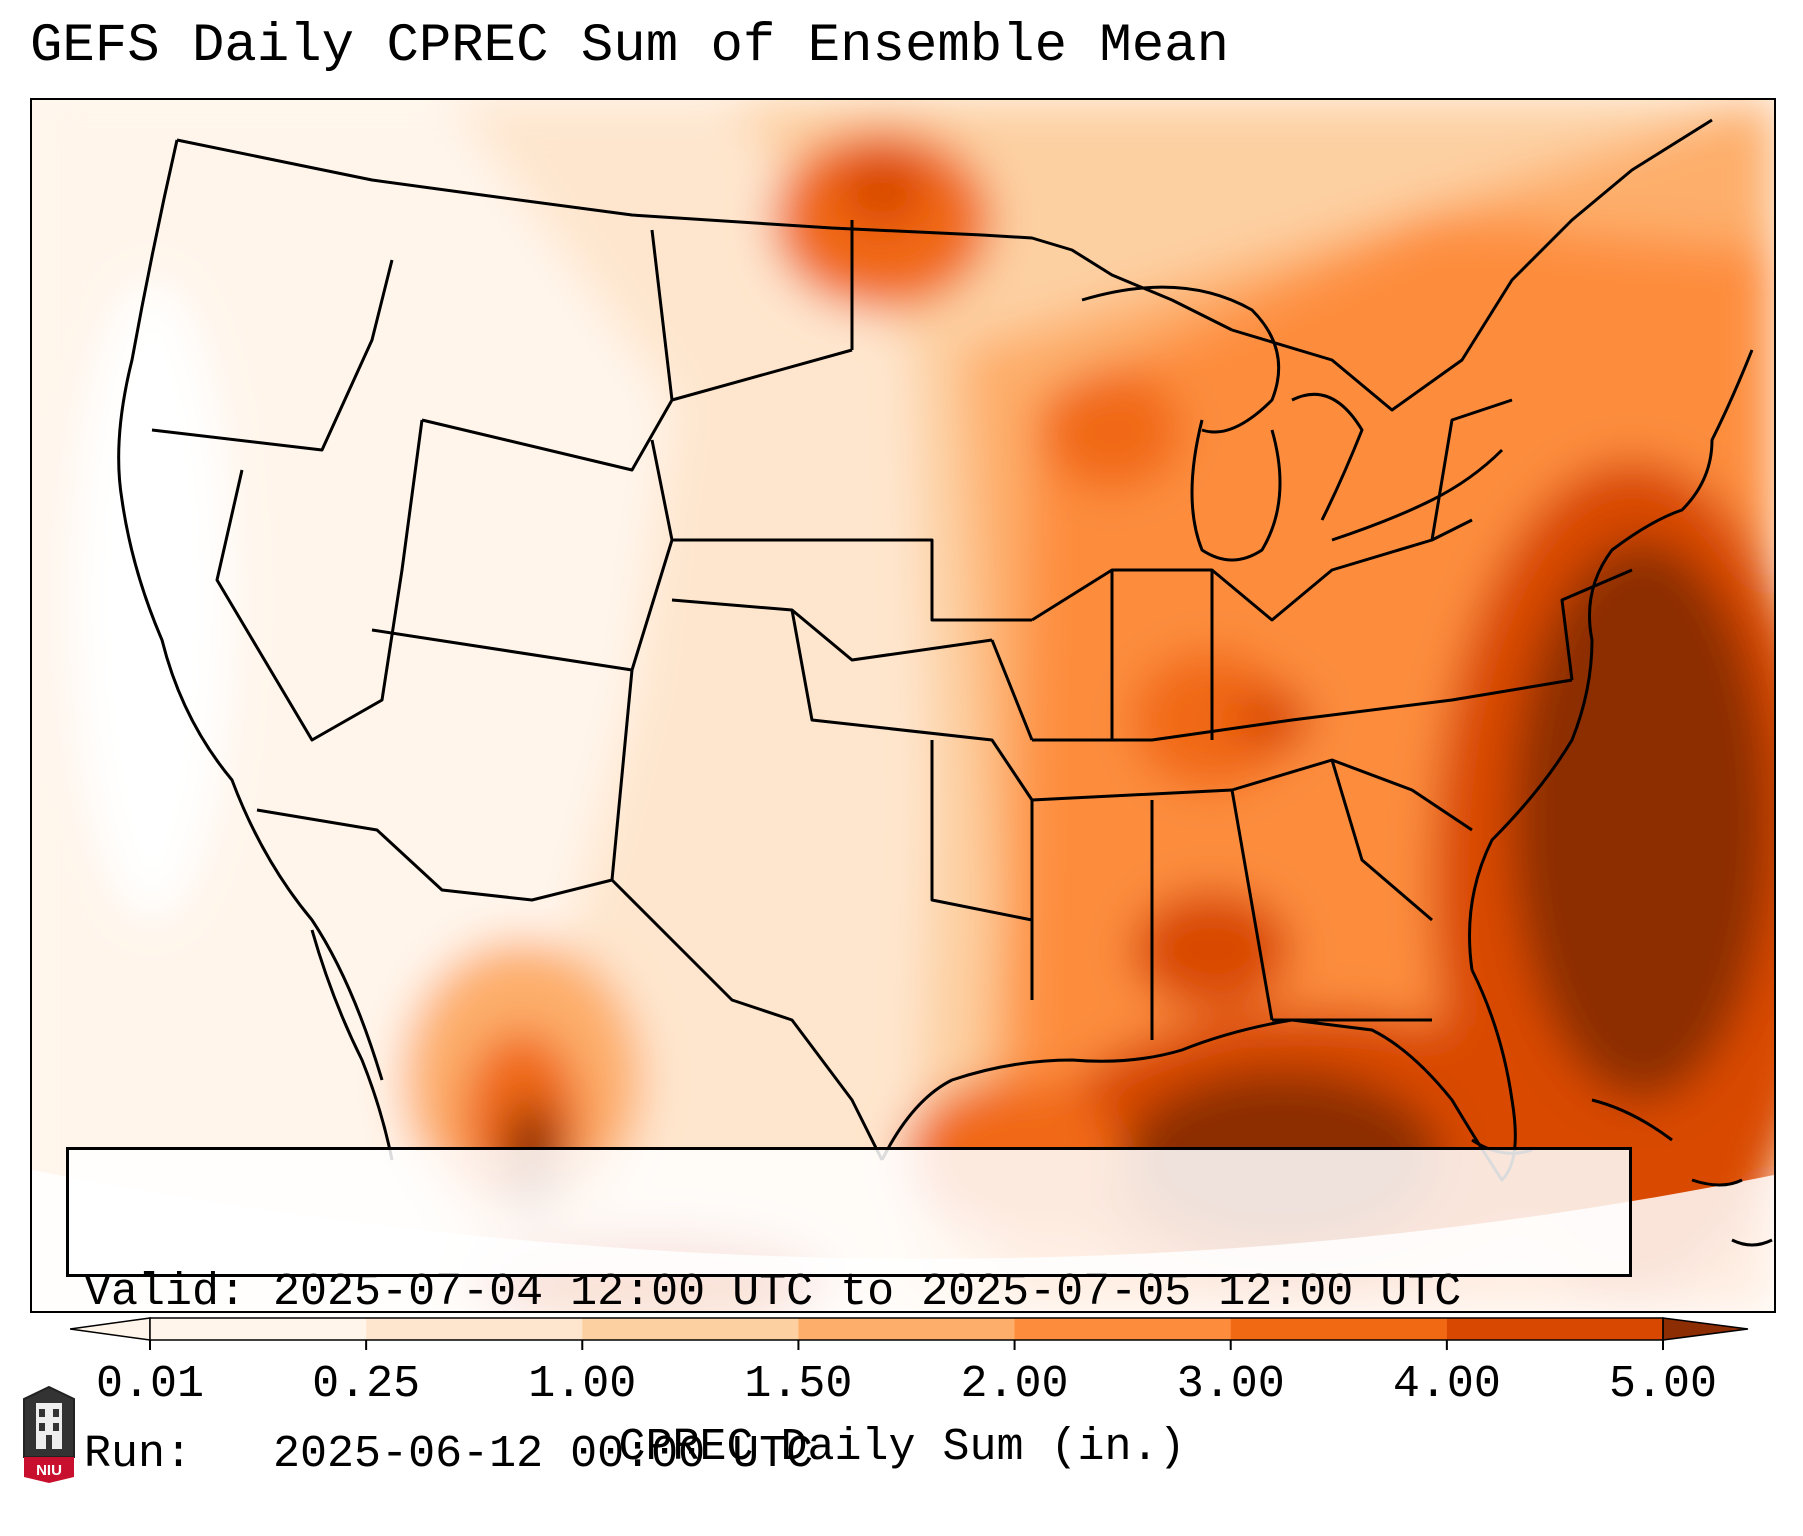 This screenshot has height=1536, width=1803. Describe the element at coordinates (902, 1447) in the screenshot. I see `colorbar-label: CPREC Daily Sum (in.)` at that location.